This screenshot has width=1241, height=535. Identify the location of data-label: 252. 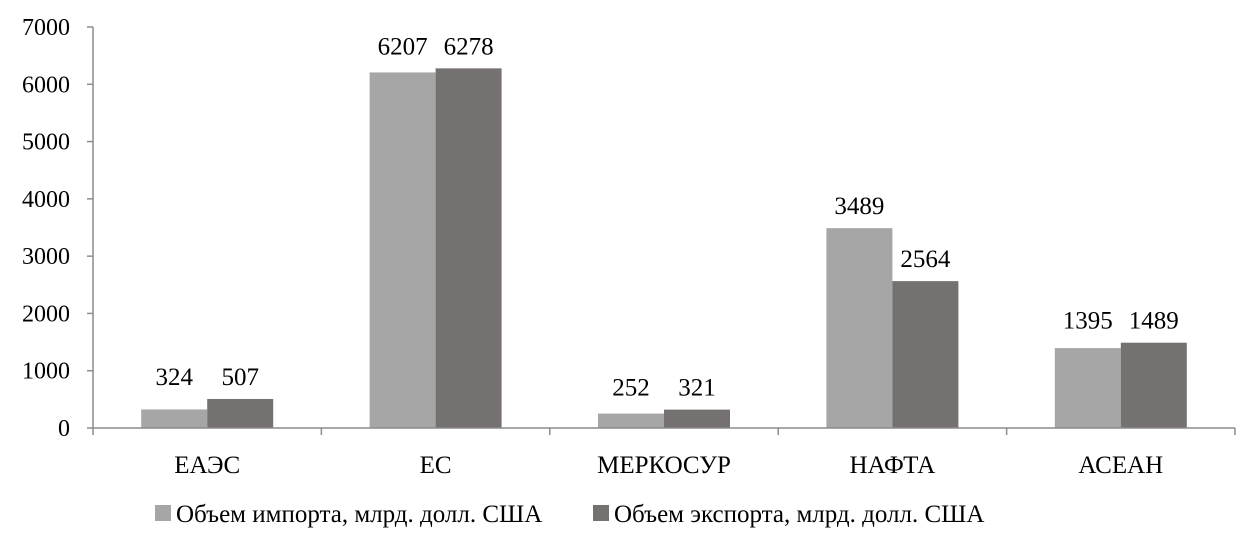
(631, 388).